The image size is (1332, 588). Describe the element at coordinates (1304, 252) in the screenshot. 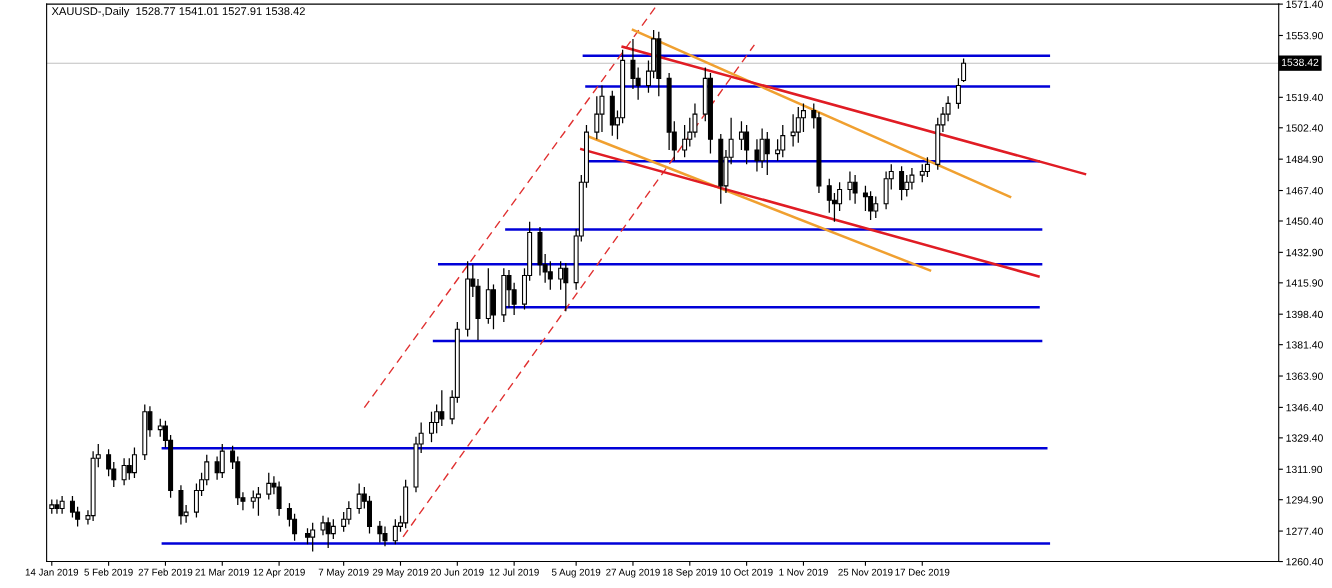

I see `y-tick-label: 1432.90` at that location.